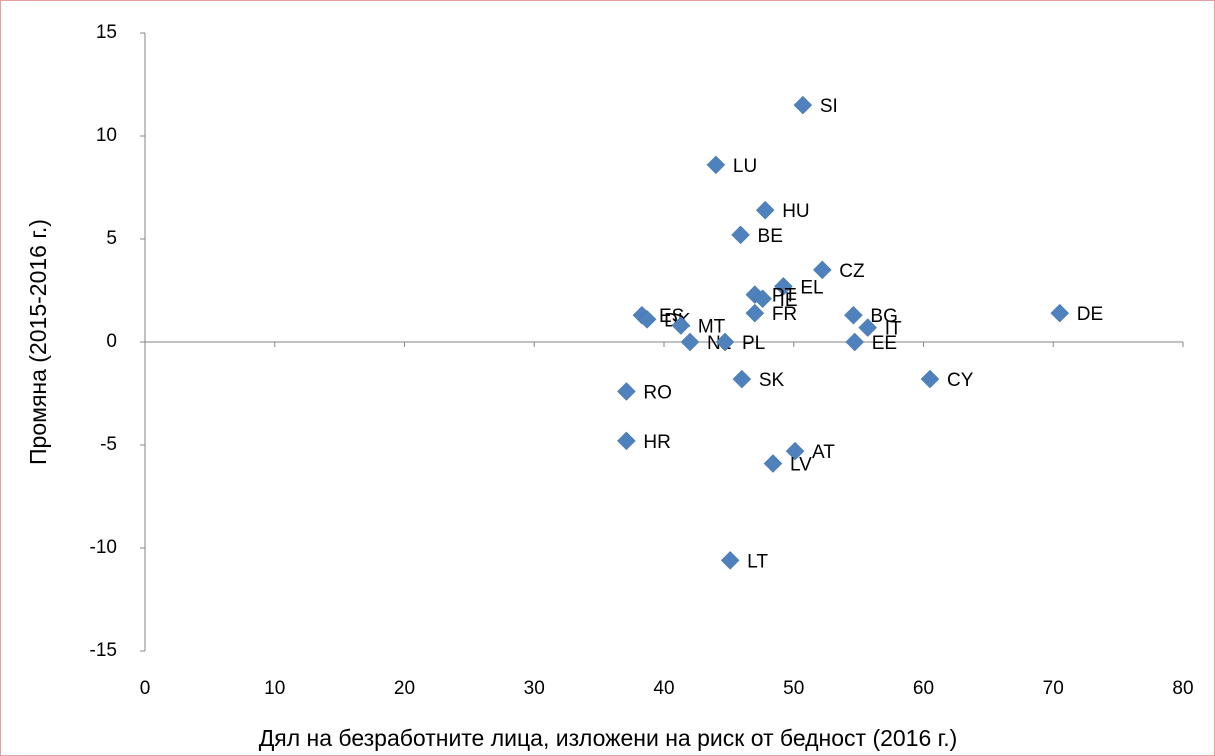 The width and height of the screenshot is (1215, 756). I want to click on y-axis-title: Промяна (2015-2016 г.), so click(38, 342).